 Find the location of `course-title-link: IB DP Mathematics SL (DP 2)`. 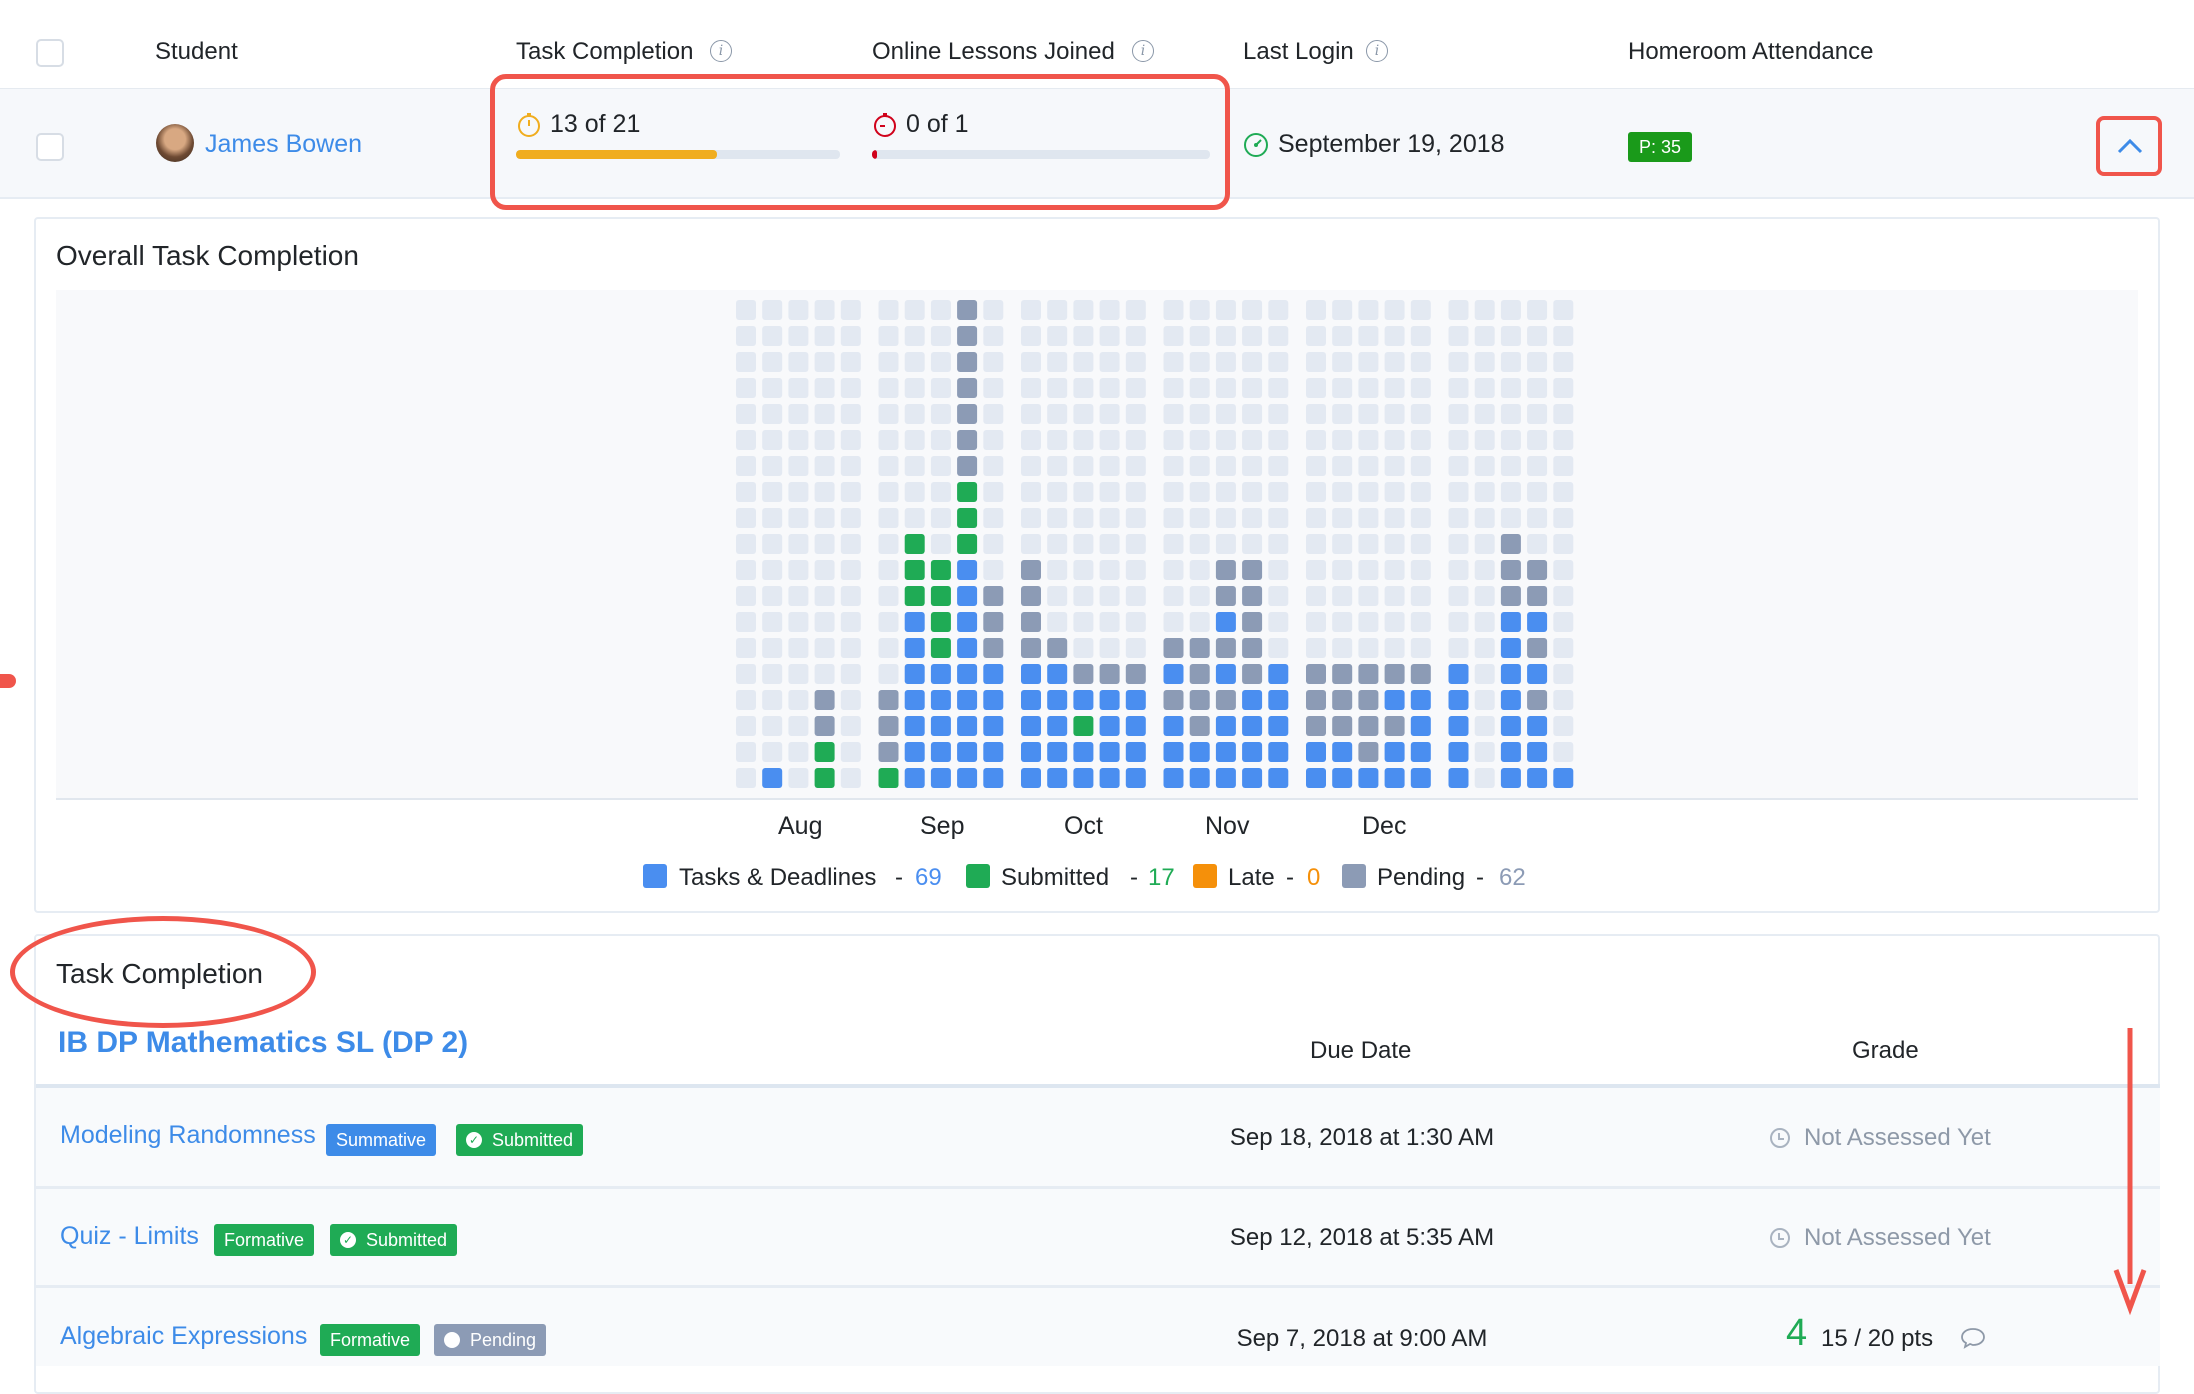

course-title-link: IB DP Mathematics SL (DP 2) is located at coordinates (263, 1042).